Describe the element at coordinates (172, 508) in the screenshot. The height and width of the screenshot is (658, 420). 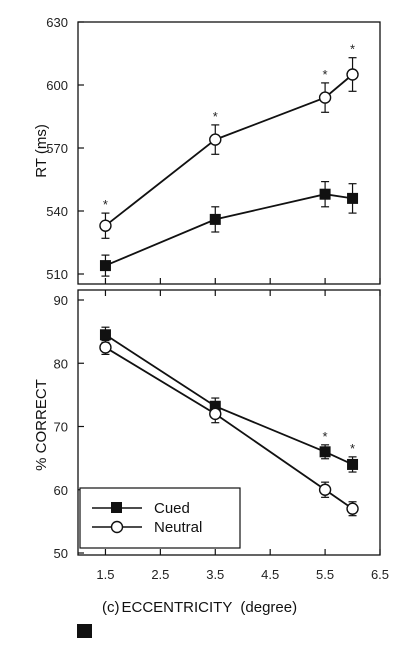
I see `legend-cued-label: Cued` at that location.